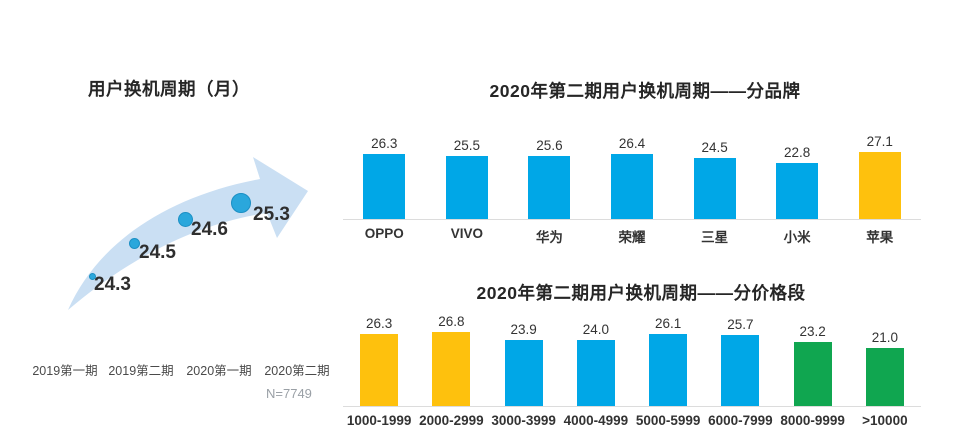  What do you see at coordinates (169, 89) in the screenshot?
I see `trend-chart-title: 用户换机周期（月）` at bounding box center [169, 89].